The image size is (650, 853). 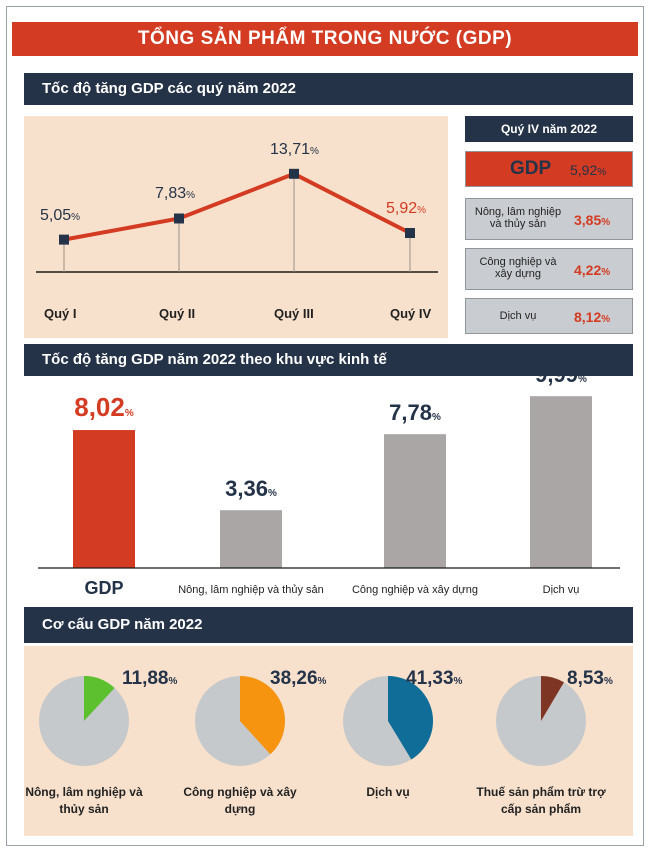 What do you see at coordinates (561, 375) in the screenshot?
I see `bar-value-label: 9,99%` at bounding box center [561, 375].